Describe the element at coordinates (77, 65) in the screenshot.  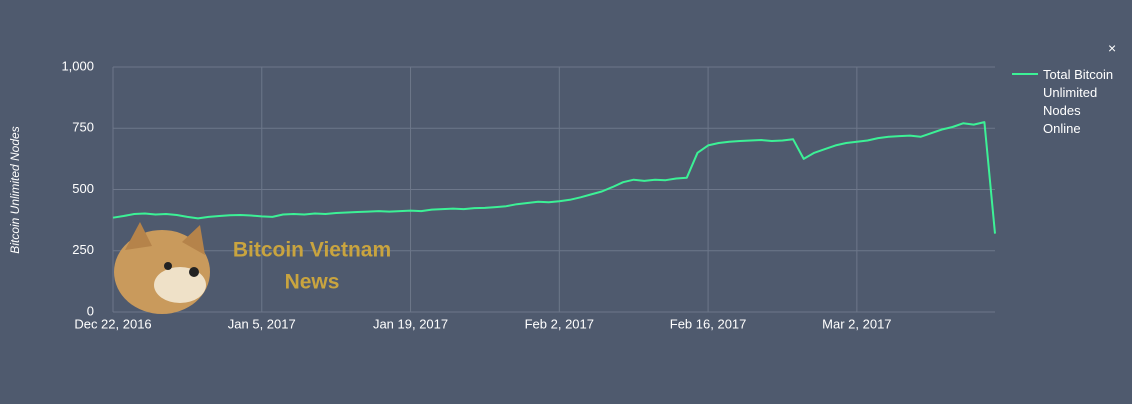
I see `y-tick-label: 1,000` at that location.